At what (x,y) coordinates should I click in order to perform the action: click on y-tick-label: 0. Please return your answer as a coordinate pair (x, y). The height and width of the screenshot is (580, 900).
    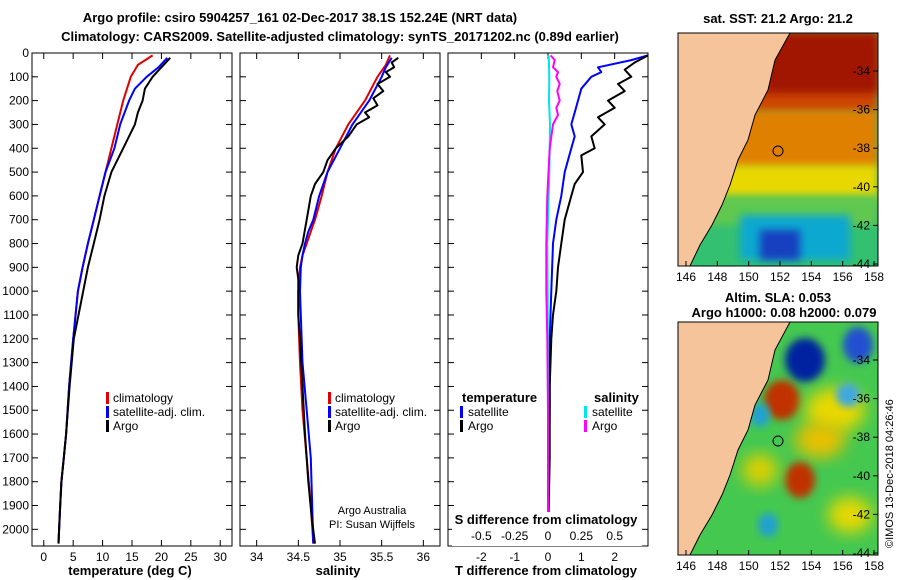
    Looking at the image, I should click on (25, 53).